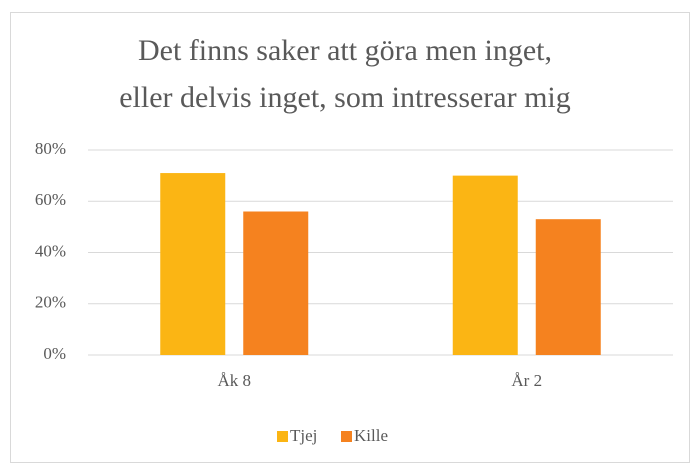 The image size is (692, 465). Describe the element at coordinates (526, 380) in the screenshot. I see `x-tick-label: År 2` at that location.